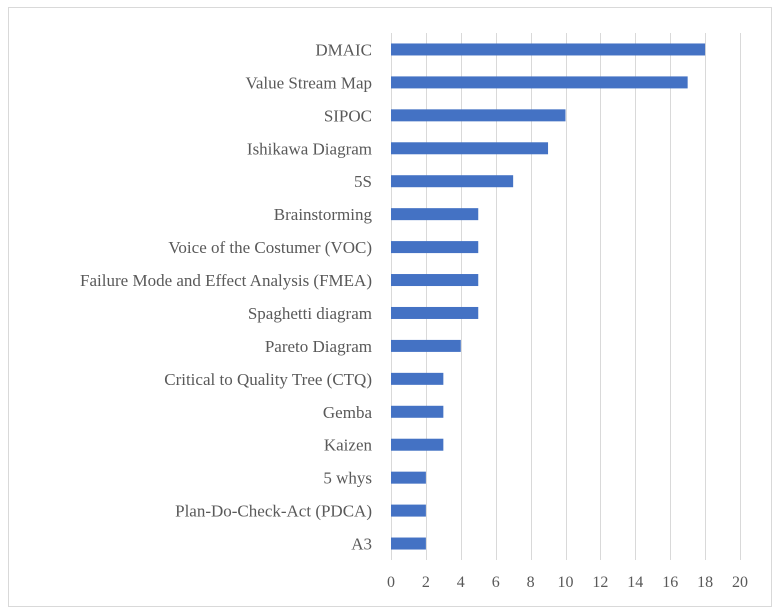 This screenshot has width=782, height=616. Describe the element at coordinates (417, 411) in the screenshot. I see `bar-gemba` at that location.